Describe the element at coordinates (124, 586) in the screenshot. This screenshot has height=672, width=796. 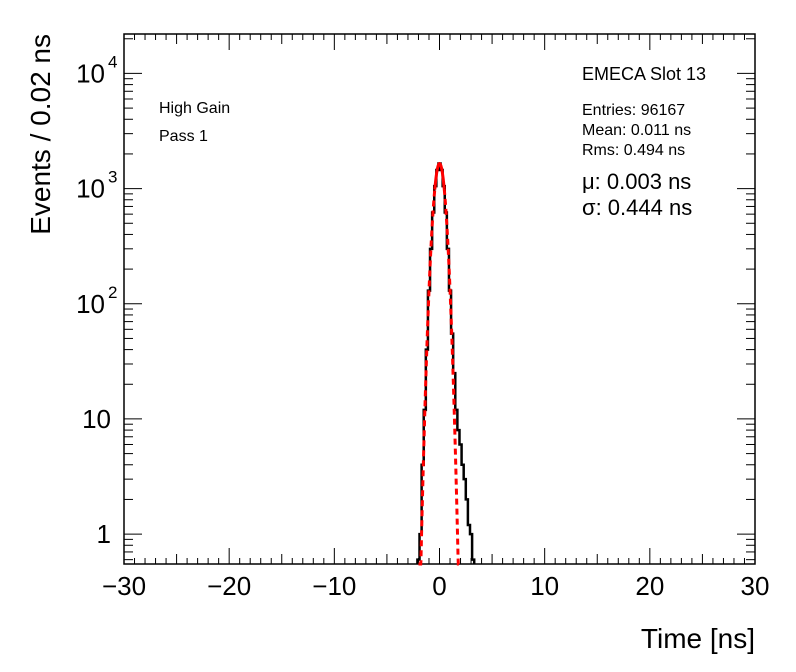
I see `x-tick-label: −30` at that location.